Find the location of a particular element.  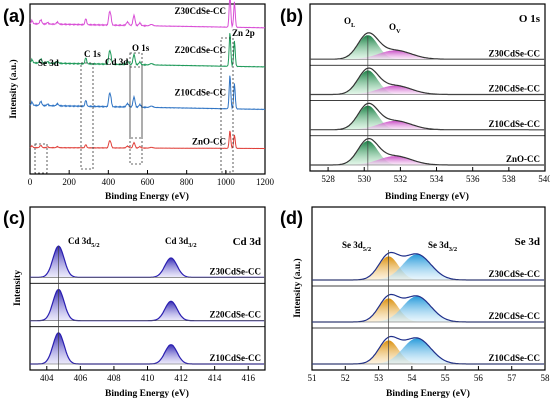

x-tick-label: 1000 is located at coordinates (226, 182).